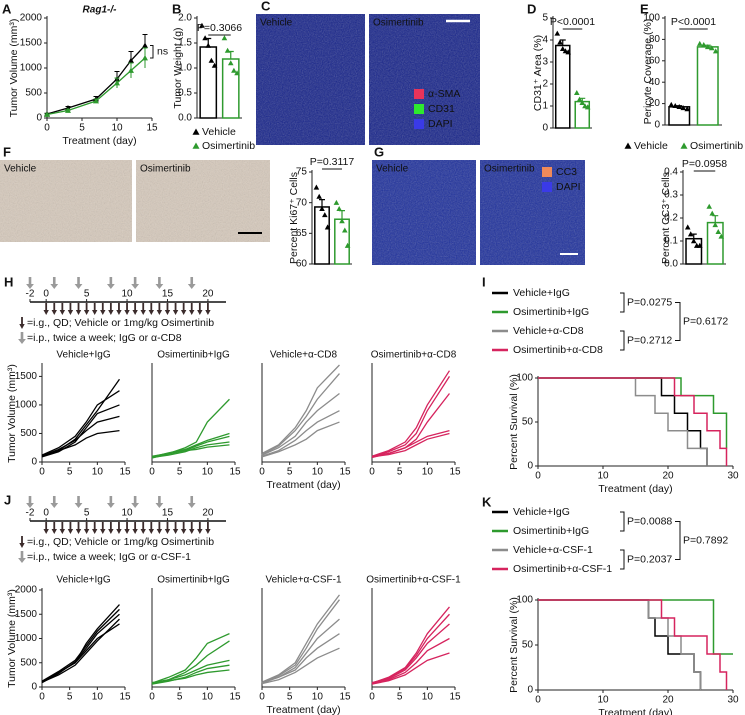 The height and width of the screenshot is (715, 745). What do you see at coordinates (193, 580) in the screenshot?
I see `panel-title: Osimertinib+IgG` at bounding box center [193, 580].